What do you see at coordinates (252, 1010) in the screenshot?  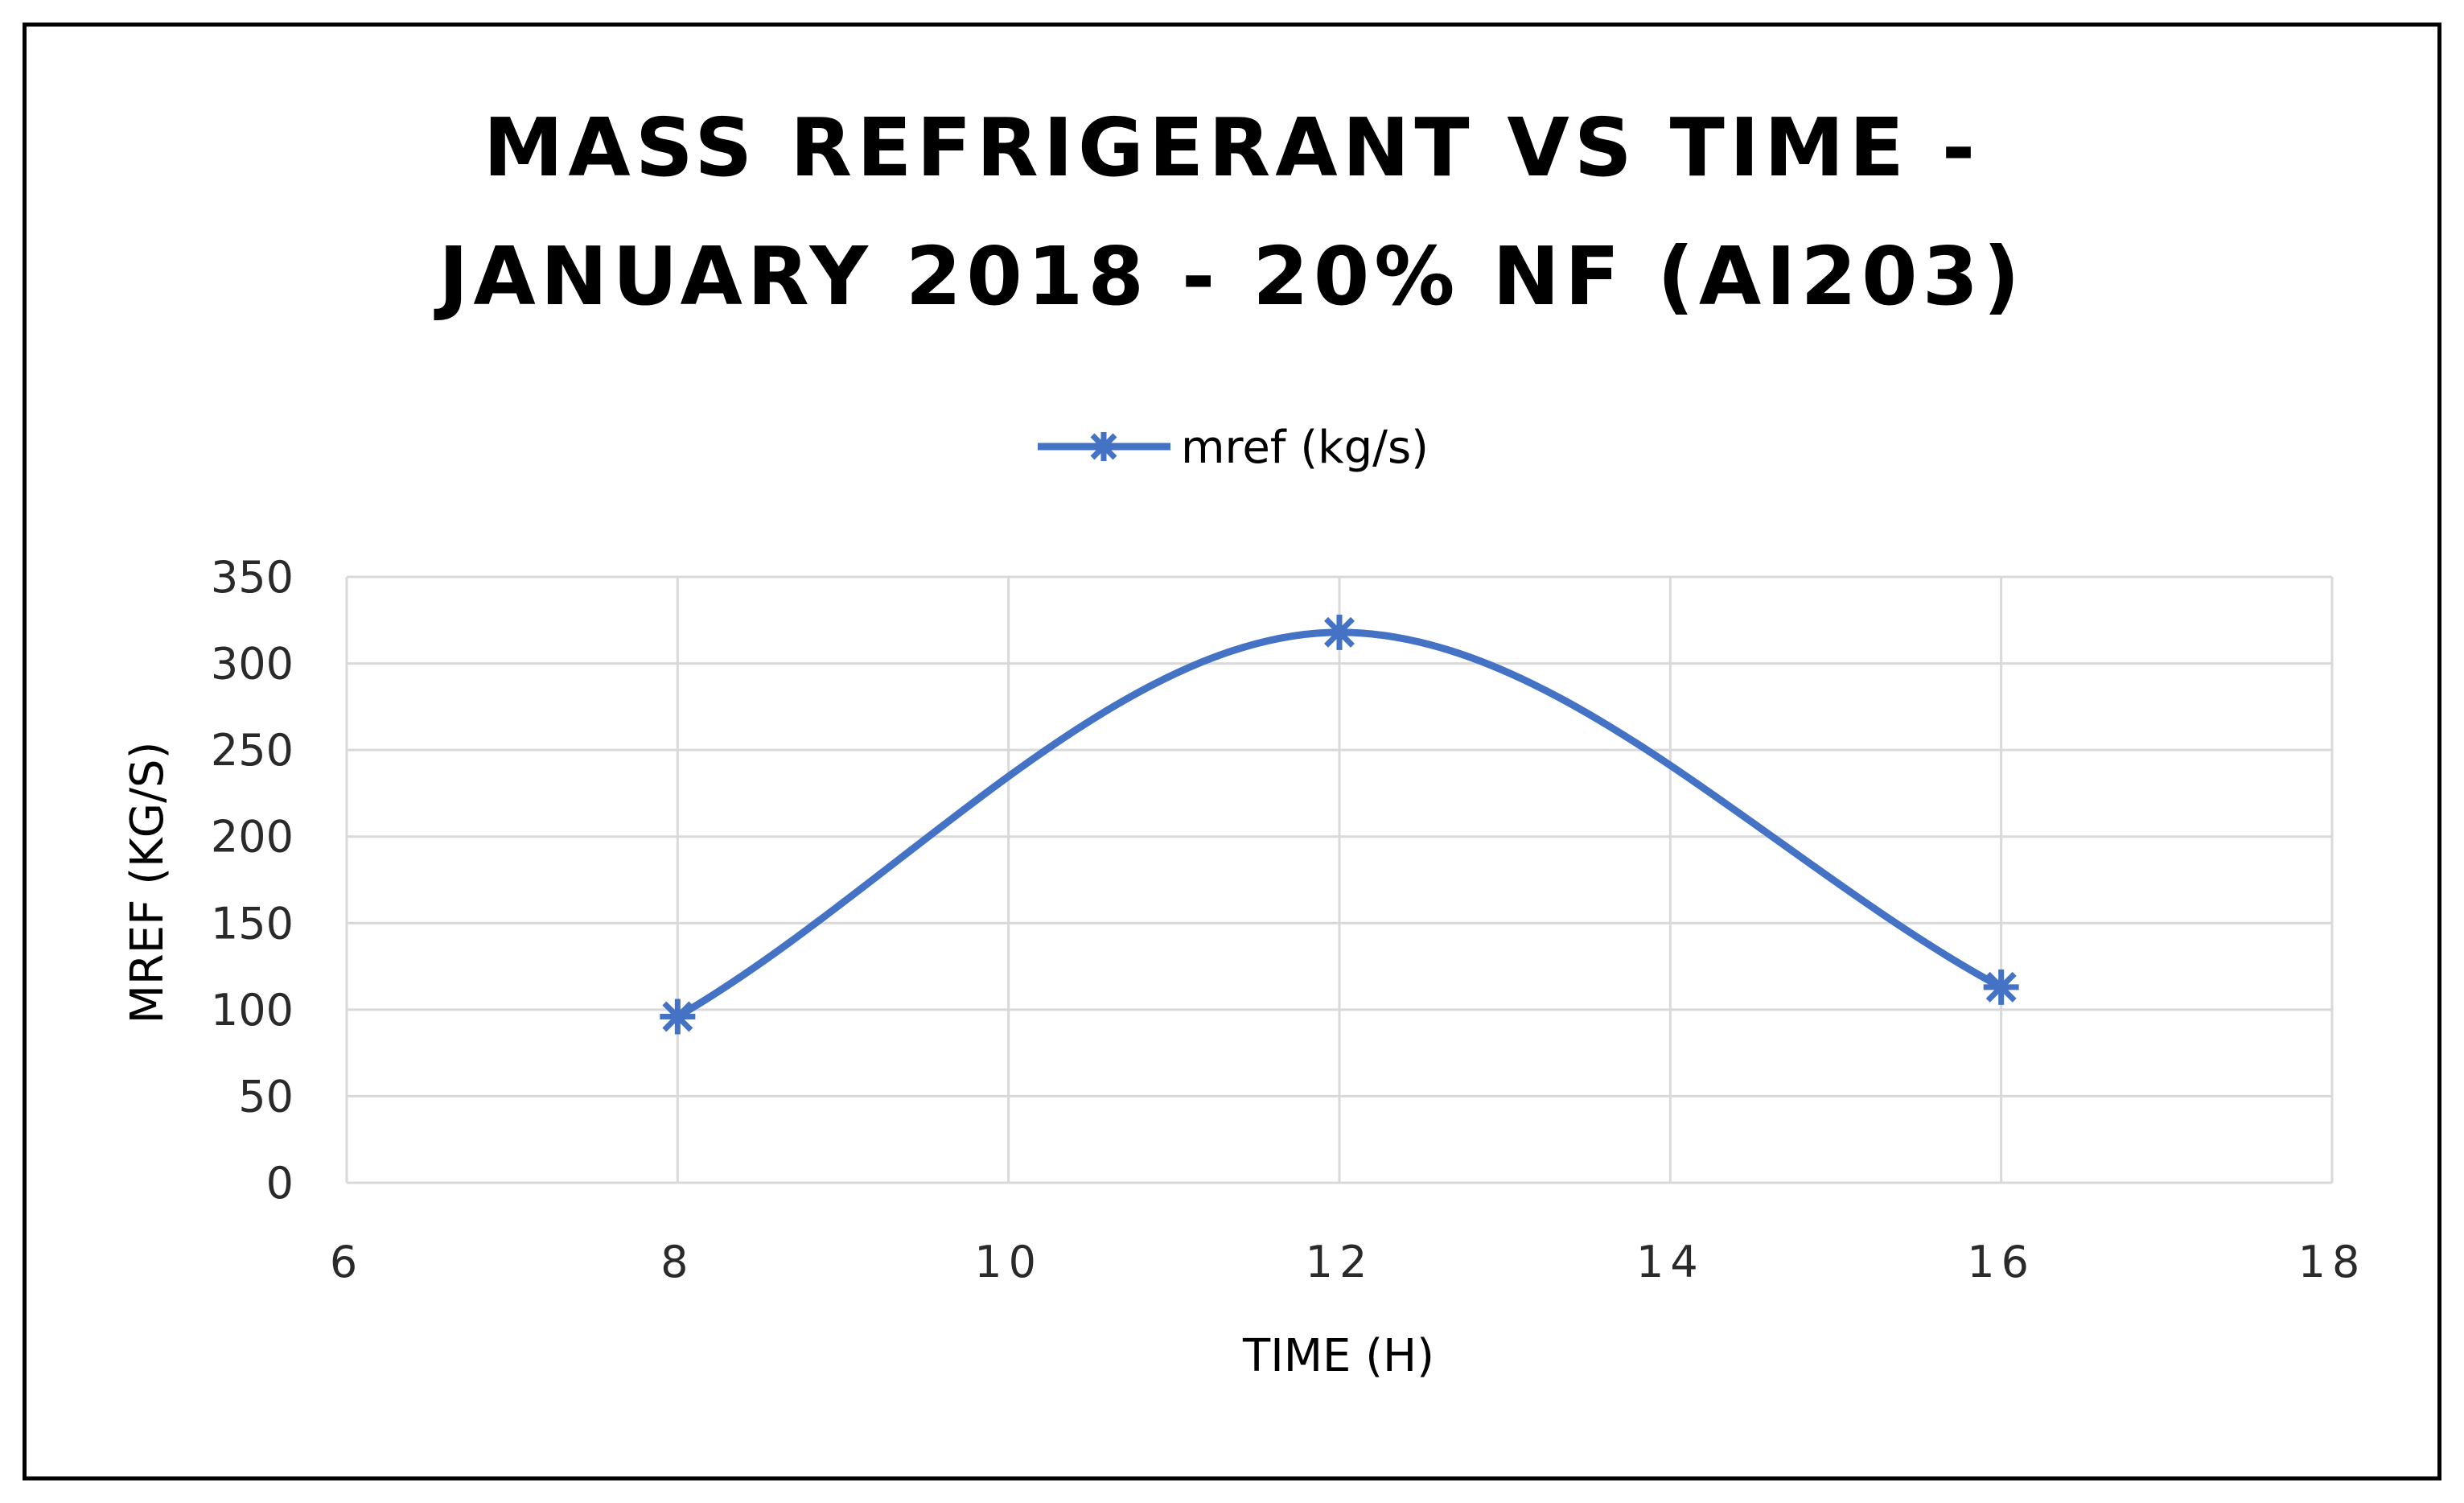 I see `y-tick-label: 100` at bounding box center [252, 1010].